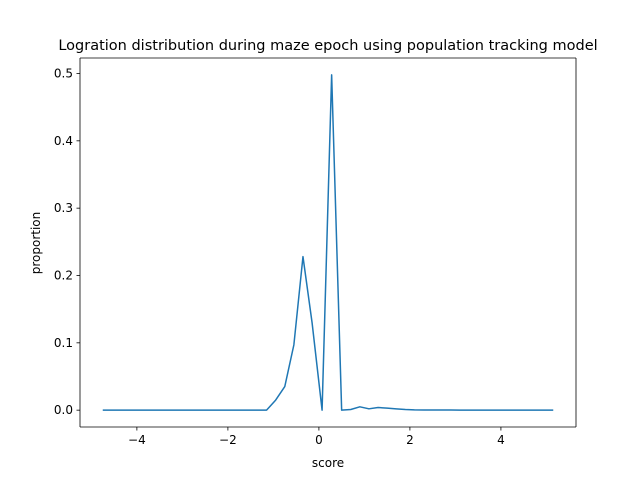  Describe the element at coordinates (63, 208) in the screenshot. I see `y-tick-label: 0.3` at that location.